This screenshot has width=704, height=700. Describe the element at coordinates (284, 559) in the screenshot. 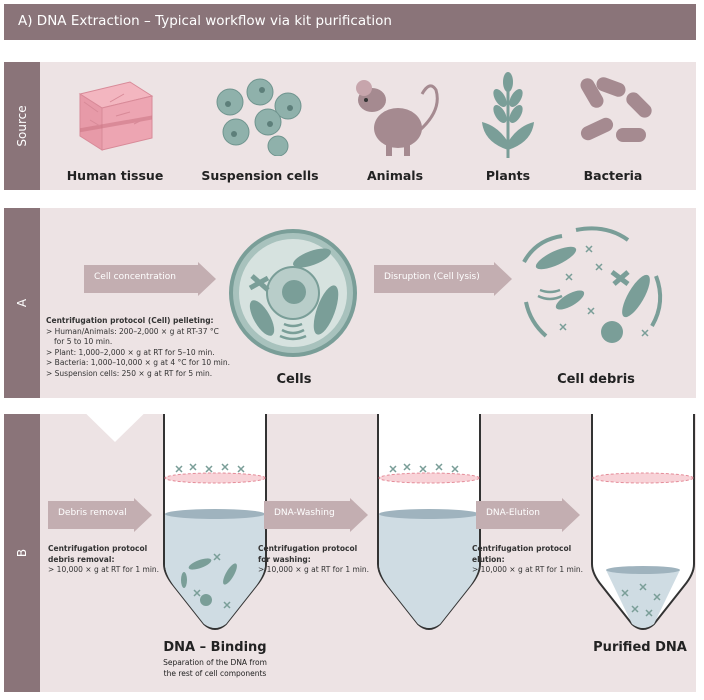

I see `protocol-title: for washing:` at that location.